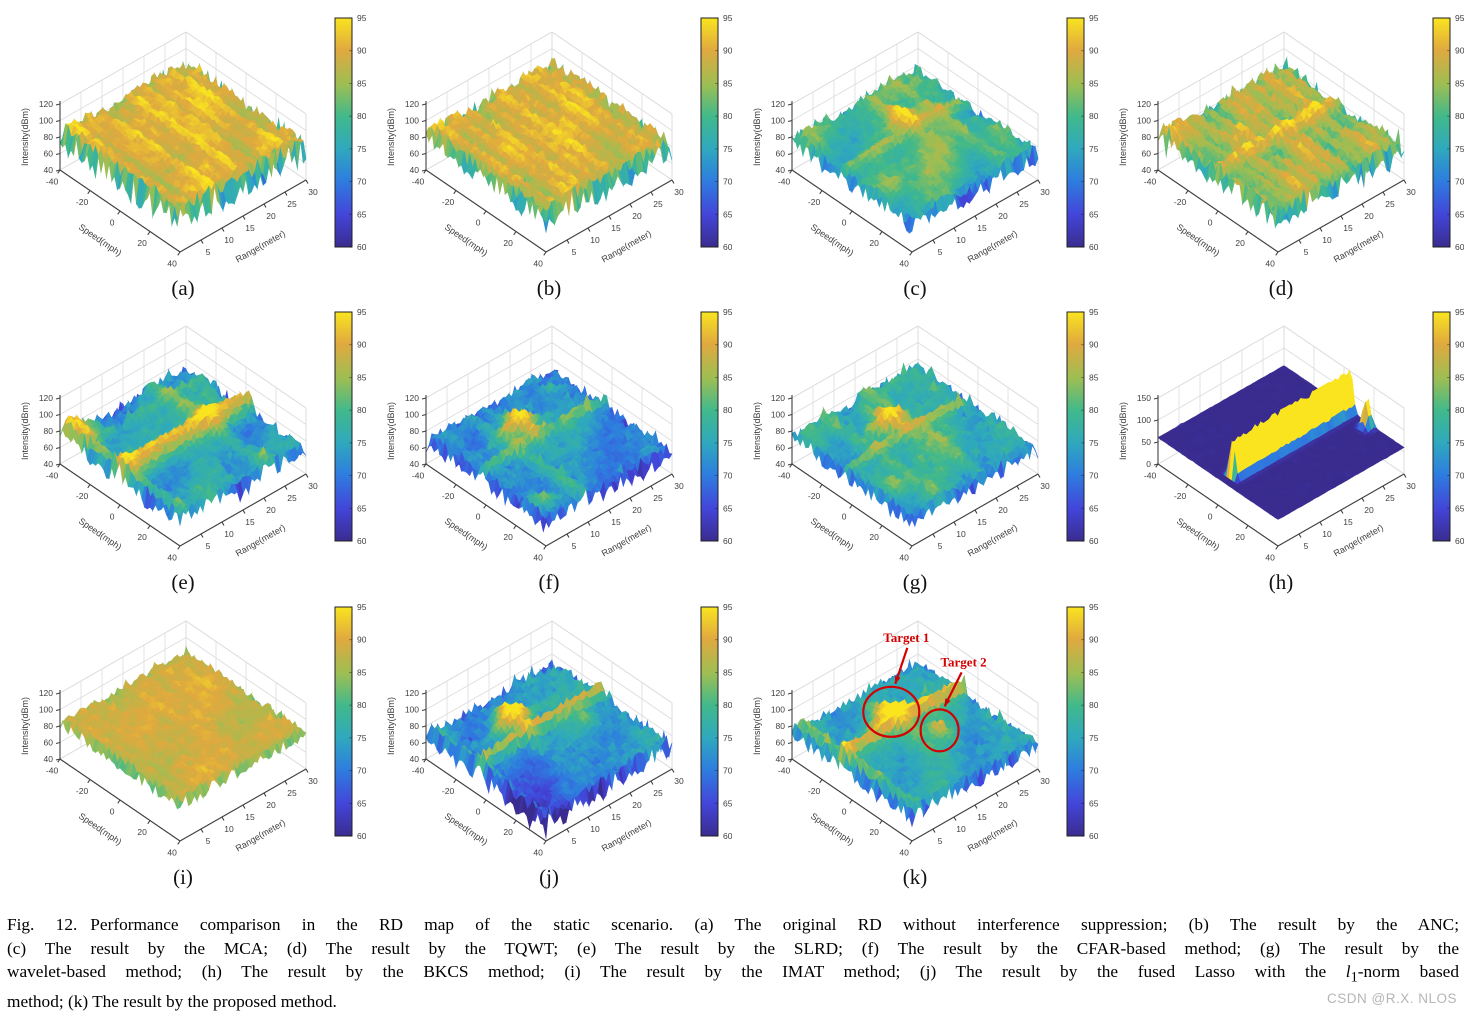 Image resolution: width=1466 pixels, height=1020 pixels. Describe the element at coordinates (915, 732) in the screenshot. I see `surface-plot-k` at that location.